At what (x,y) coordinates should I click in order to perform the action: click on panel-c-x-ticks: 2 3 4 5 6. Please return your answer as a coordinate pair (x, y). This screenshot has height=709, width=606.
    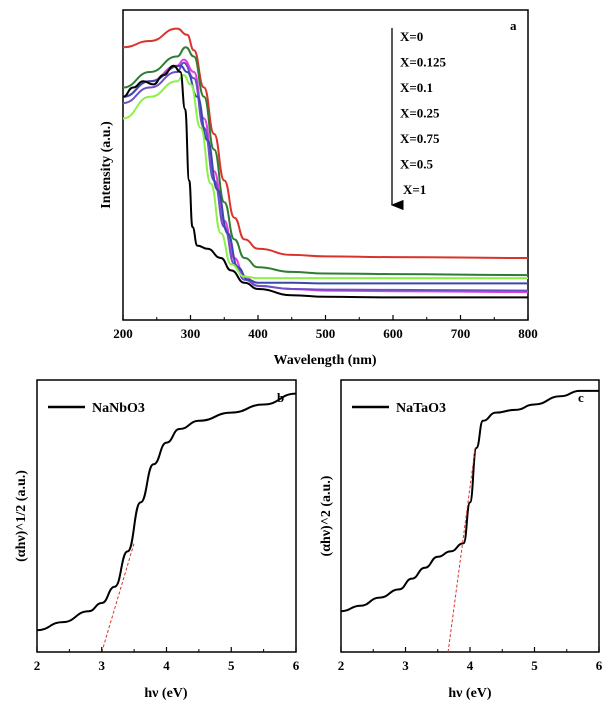
    Looking at the image, I should click on (470, 660).